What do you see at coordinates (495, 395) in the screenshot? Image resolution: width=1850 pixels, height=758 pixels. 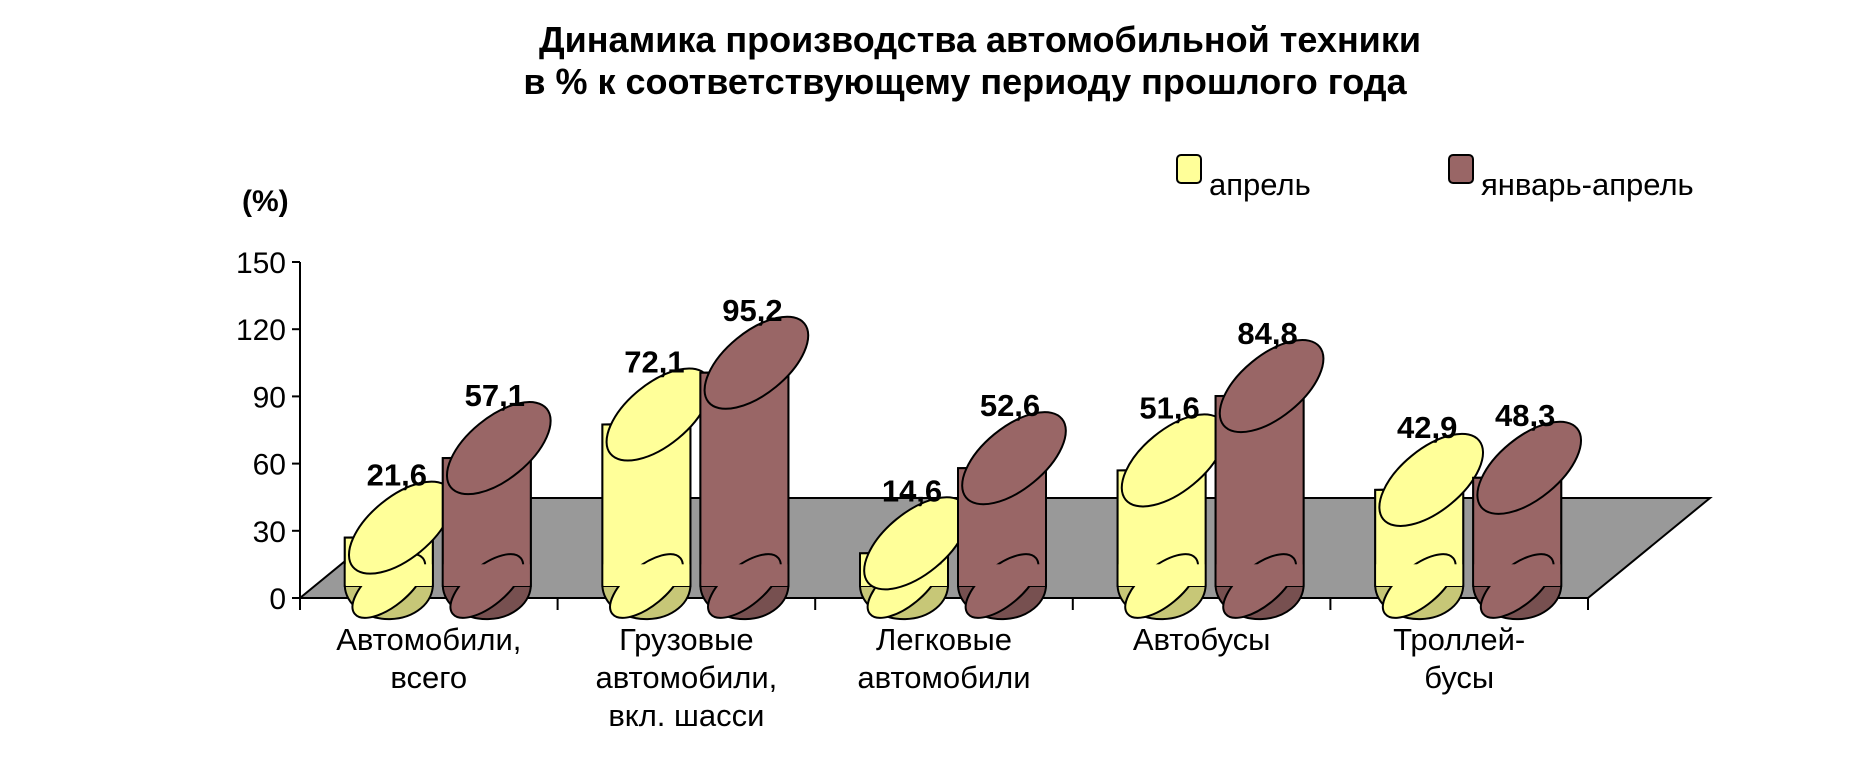 I see `data-label: 57,1` at bounding box center [495, 395].